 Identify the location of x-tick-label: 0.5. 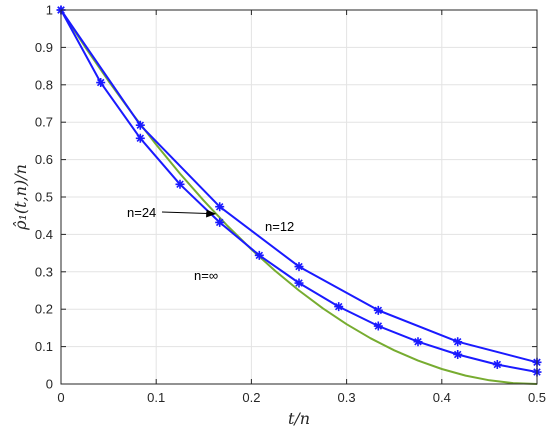
(537, 397).